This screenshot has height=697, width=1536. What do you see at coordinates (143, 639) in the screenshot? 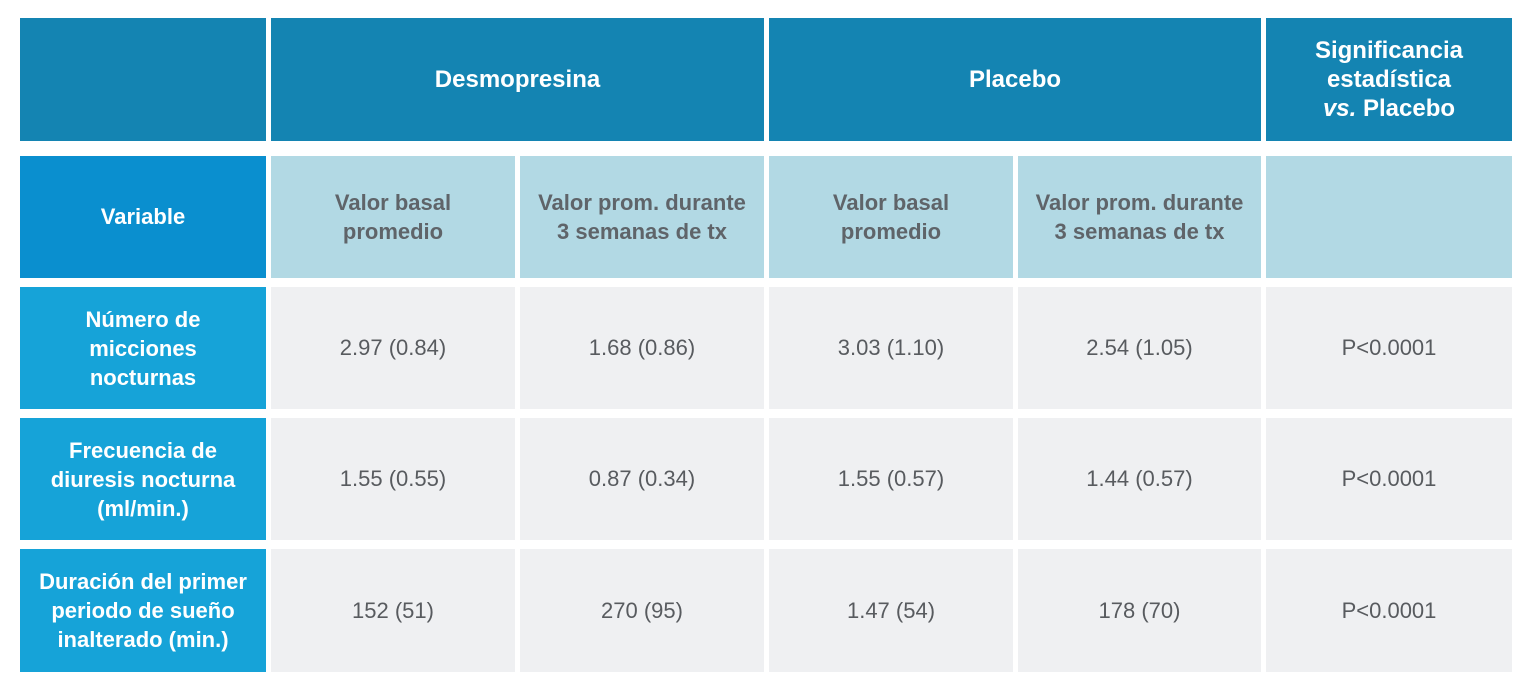
I see `row-label-line: inalterado (min.)` at bounding box center [143, 639].